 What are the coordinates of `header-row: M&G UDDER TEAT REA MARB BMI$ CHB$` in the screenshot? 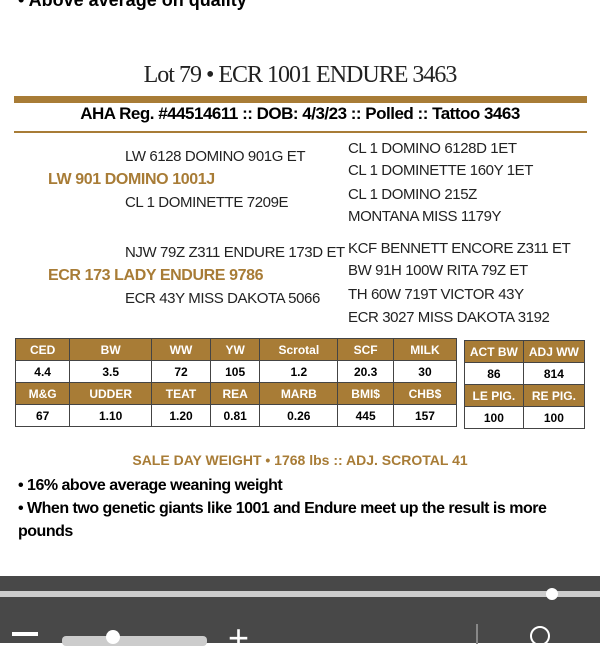 It's located at (236, 393).